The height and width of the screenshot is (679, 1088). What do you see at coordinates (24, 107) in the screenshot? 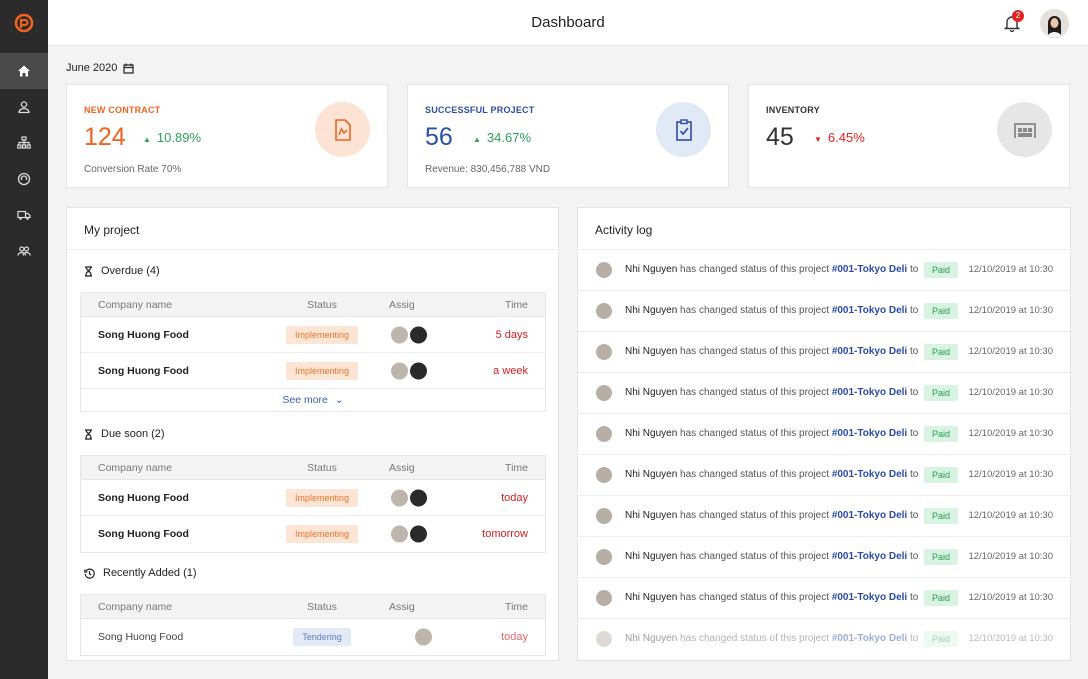
I see `sidebar-item-user` at bounding box center [24, 107].